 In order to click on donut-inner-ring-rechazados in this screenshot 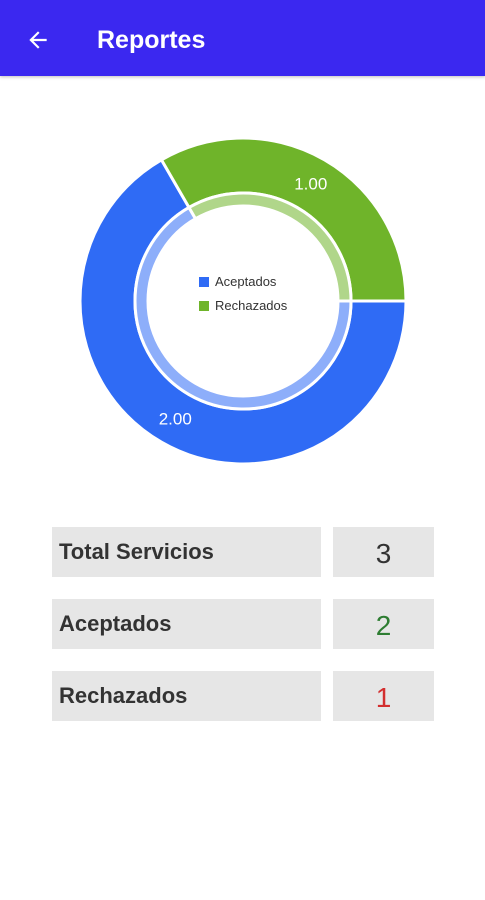, I will do `click(269, 247)`.